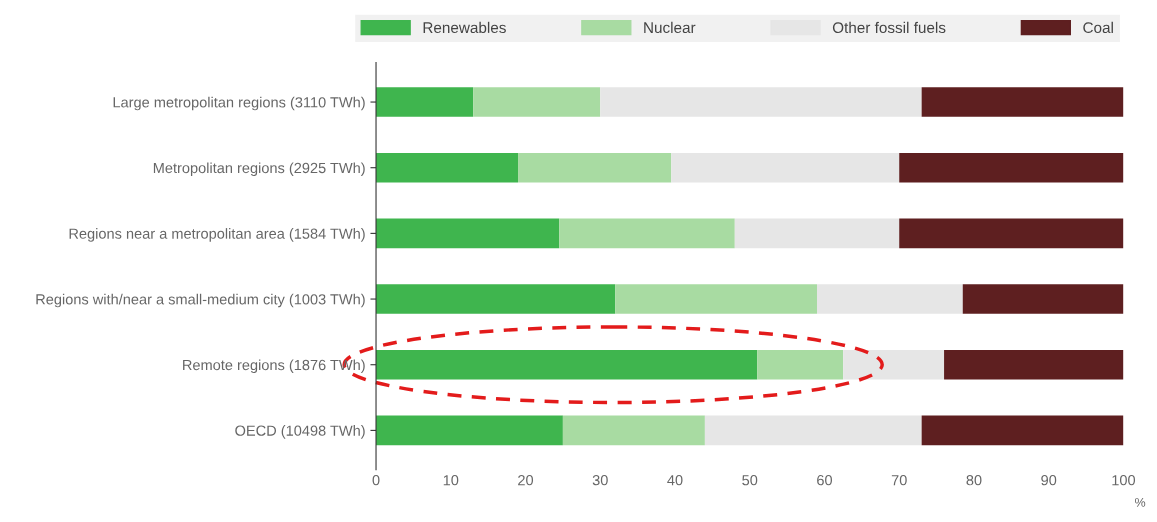 The height and width of the screenshot is (522, 1157). What do you see at coordinates (200, 300) in the screenshot?
I see `y-tick-label: Regions with/near a small-medium city (1003 TWh)` at bounding box center [200, 300].